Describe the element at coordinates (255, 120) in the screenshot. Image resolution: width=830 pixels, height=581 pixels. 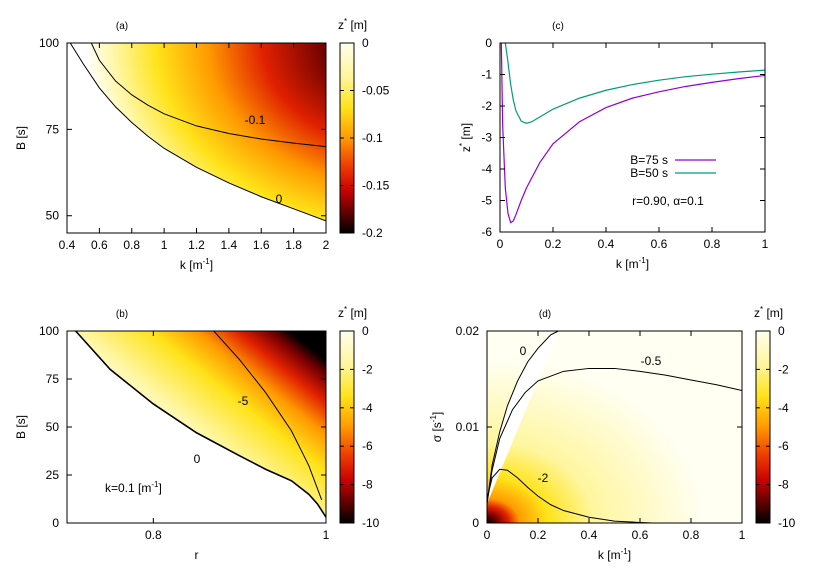
I see `contour-label: -0.1` at that location.